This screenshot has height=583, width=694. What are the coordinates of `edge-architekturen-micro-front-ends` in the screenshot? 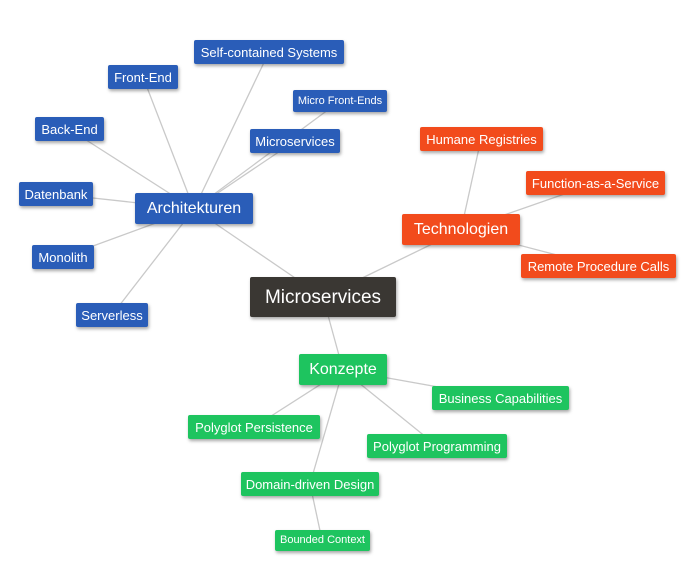 It's located at (267, 155).